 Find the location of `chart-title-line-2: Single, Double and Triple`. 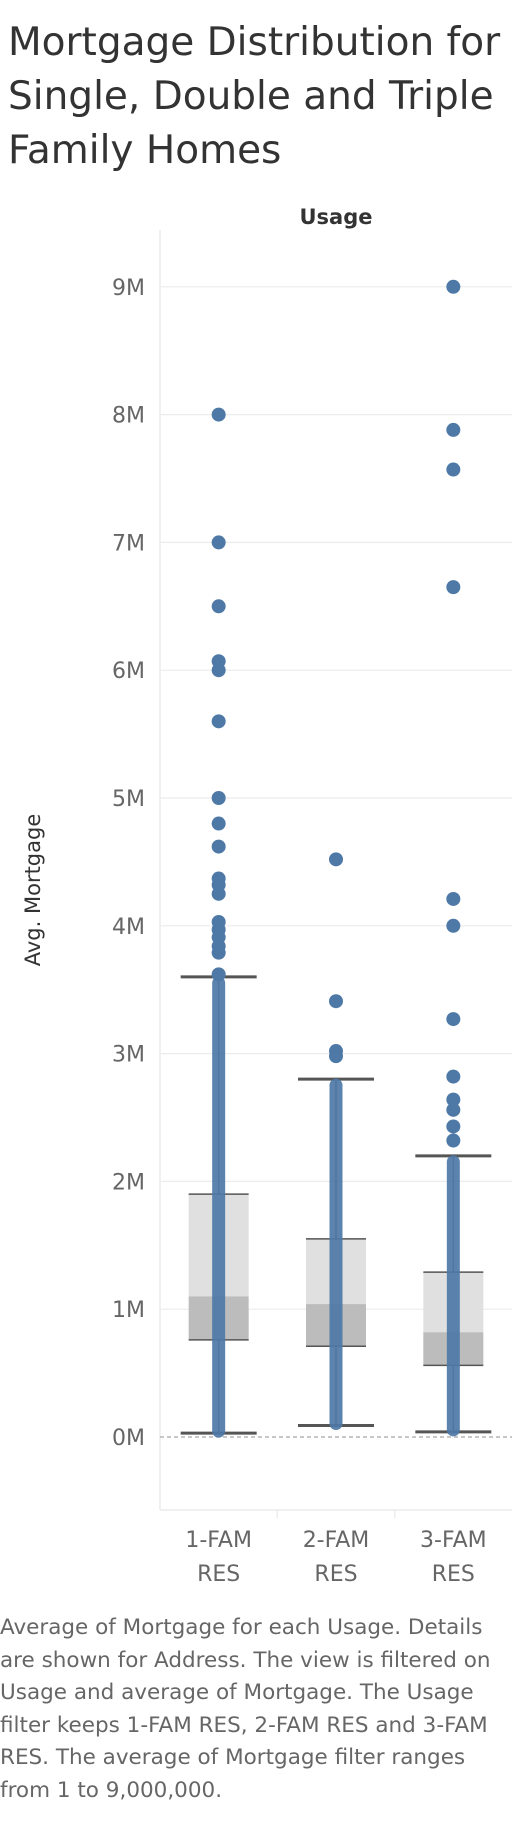

chart-title-line-2: Single, Double and Triple is located at coordinates (251, 96).